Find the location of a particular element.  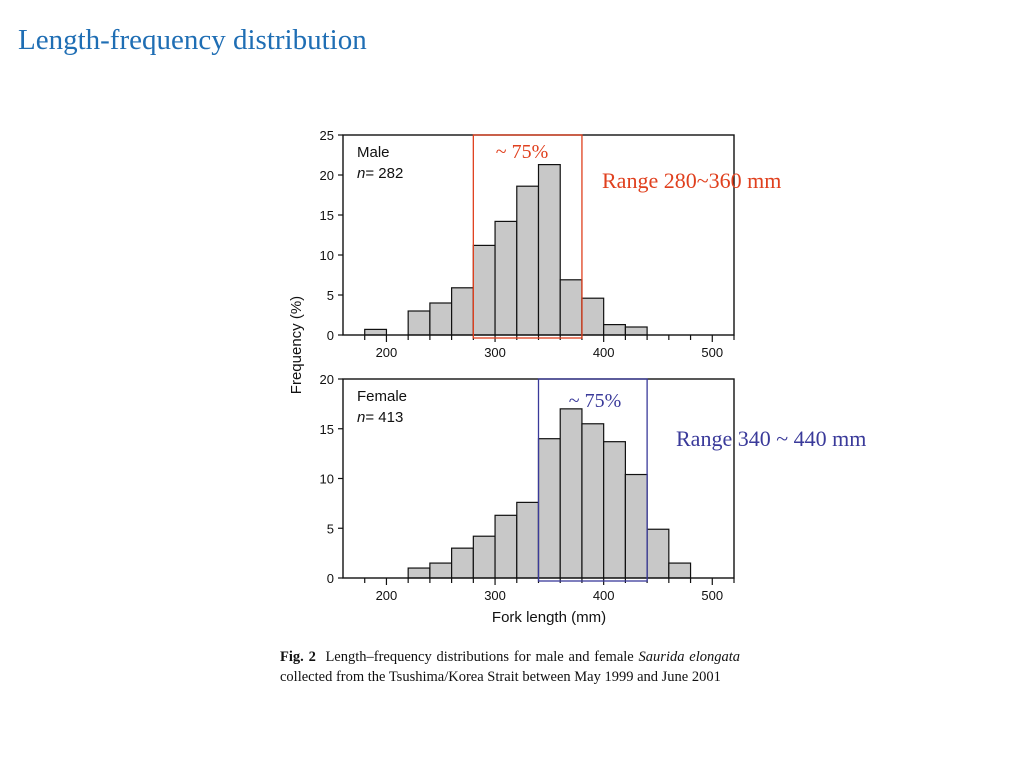

panel-label: Female is located at coordinates (382, 396).